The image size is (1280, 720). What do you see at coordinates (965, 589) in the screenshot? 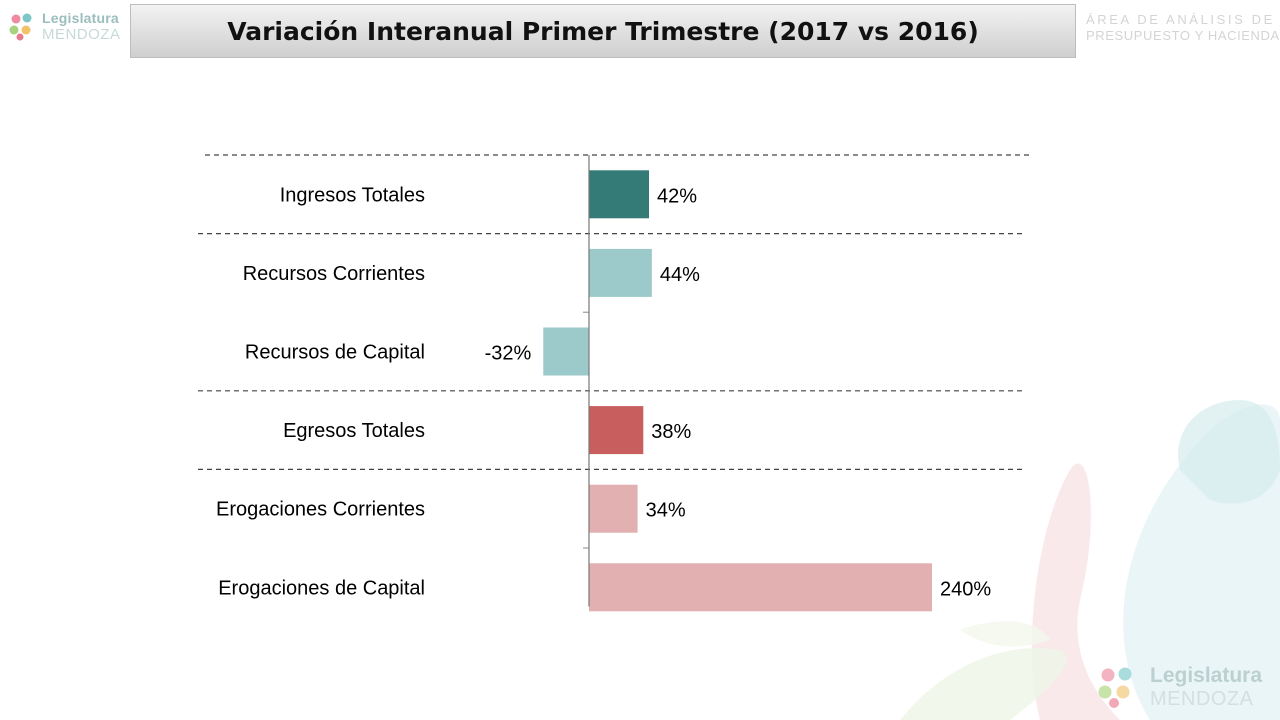
I see `data-label: 240%` at bounding box center [965, 589].